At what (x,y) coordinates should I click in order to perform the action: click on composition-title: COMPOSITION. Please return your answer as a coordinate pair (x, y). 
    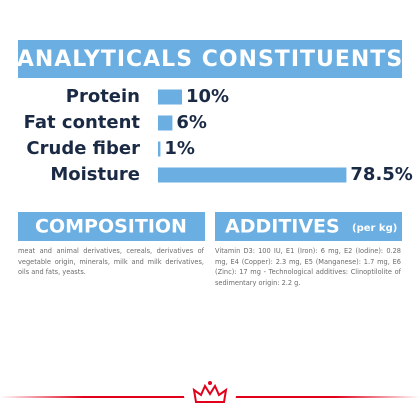
    Looking at the image, I should click on (111, 227).